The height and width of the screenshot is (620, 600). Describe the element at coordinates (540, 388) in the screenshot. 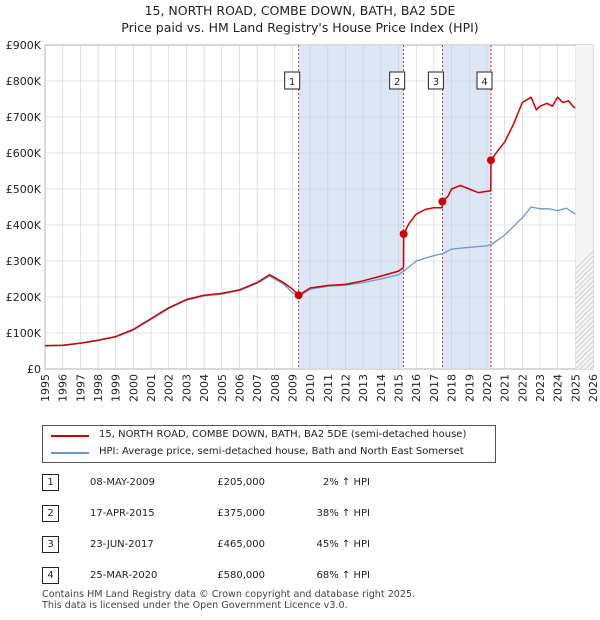

I see `x-tick-label: 2023` at that location.